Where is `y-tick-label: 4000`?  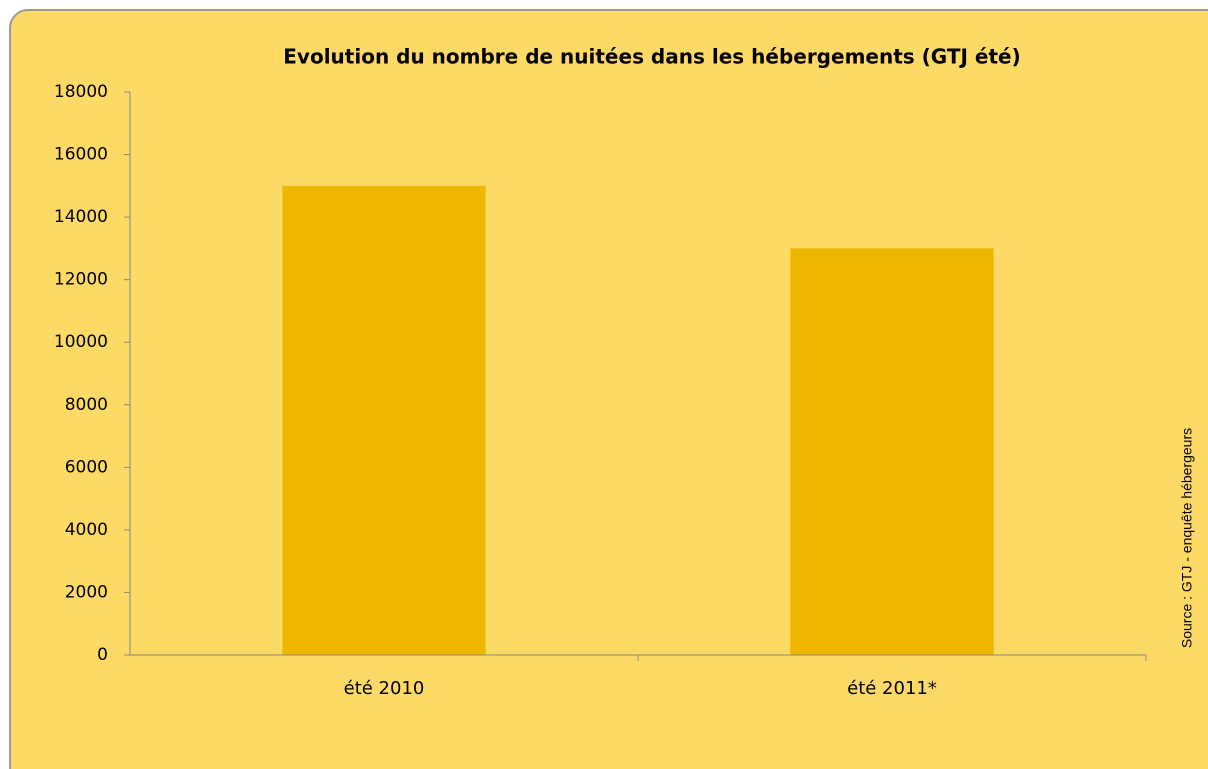 y-tick-label: 4000 is located at coordinates (86, 530).